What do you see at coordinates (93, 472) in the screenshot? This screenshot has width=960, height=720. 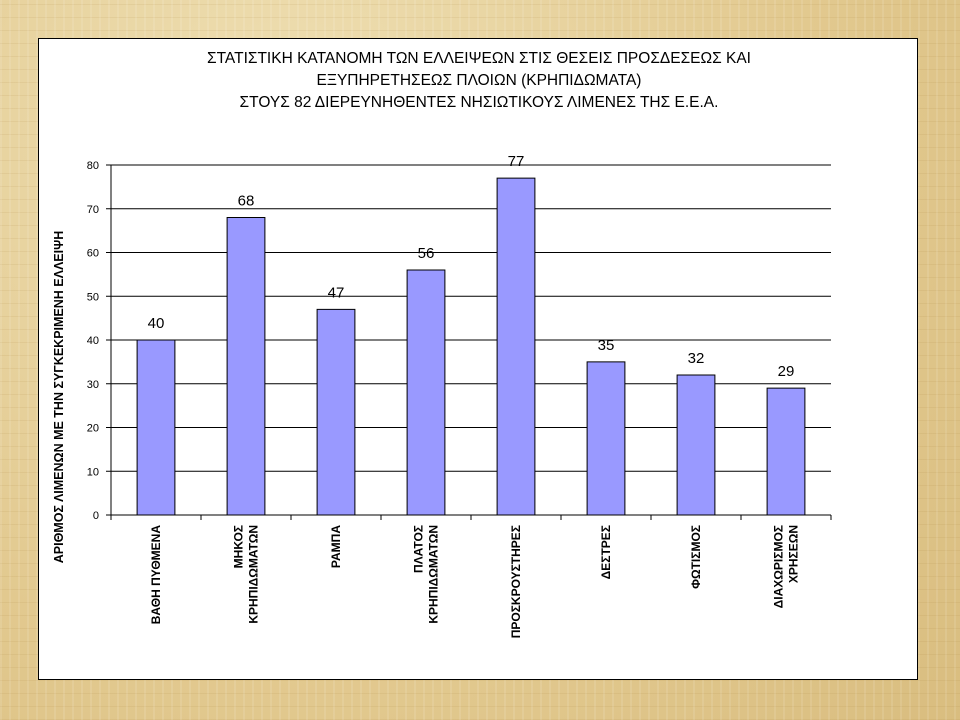 I see `y-tick-label: 10` at bounding box center [93, 472].